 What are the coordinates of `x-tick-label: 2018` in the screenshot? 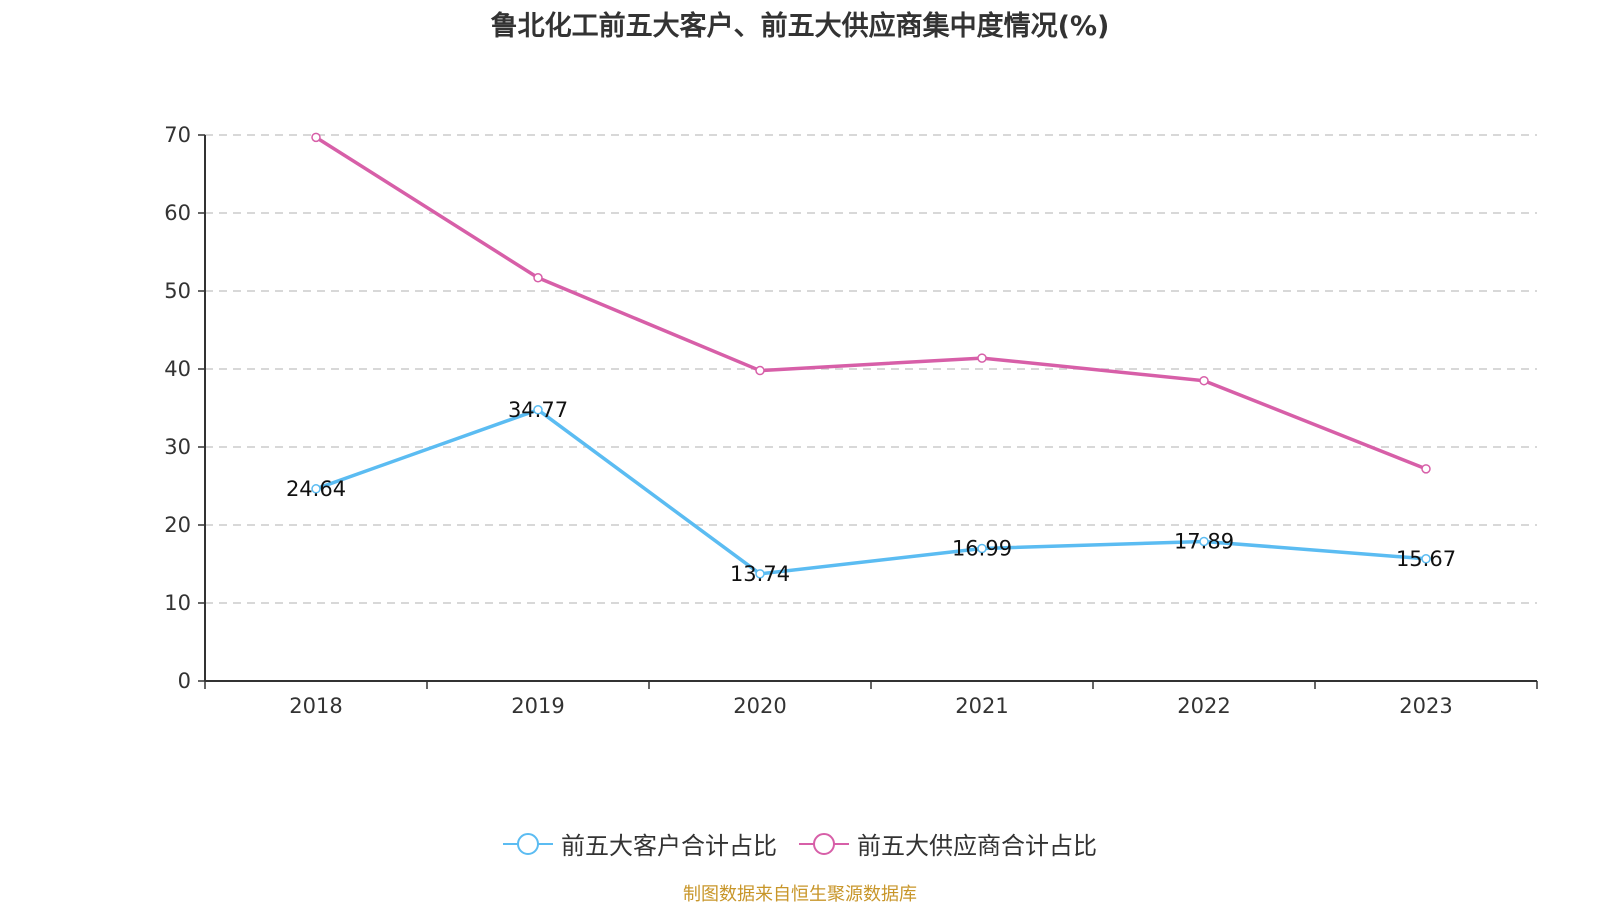 It's located at (315, 706).